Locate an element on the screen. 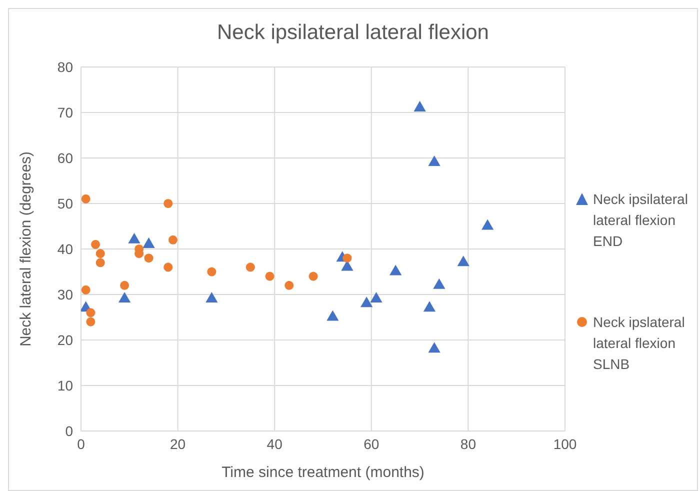 The width and height of the screenshot is (700, 491). x-tick-label: 0 is located at coordinates (81, 444).